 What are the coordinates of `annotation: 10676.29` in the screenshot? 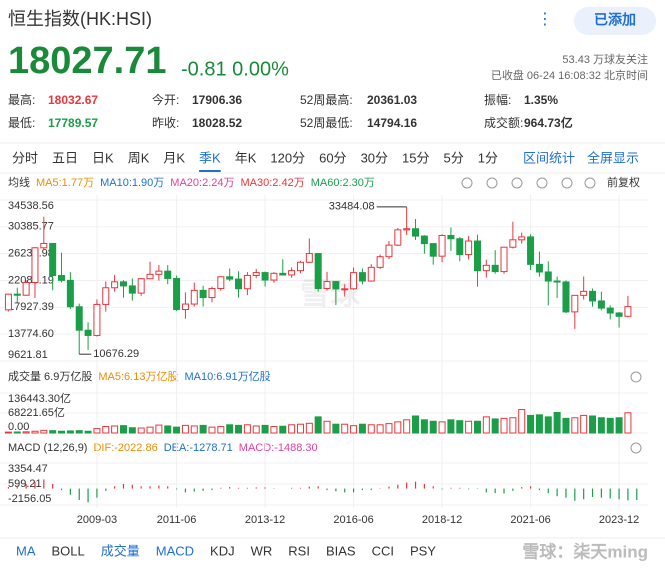 It's located at (116, 354).